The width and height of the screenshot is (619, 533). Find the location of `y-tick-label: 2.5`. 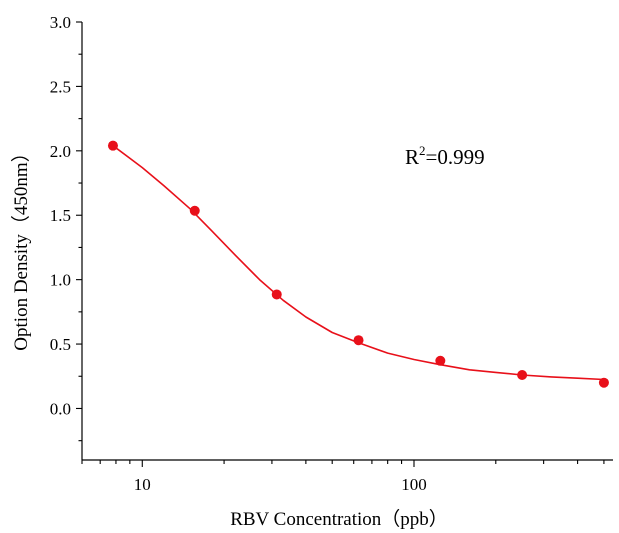

y-tick-label: 2.5 is located at coordinates (60, 86).